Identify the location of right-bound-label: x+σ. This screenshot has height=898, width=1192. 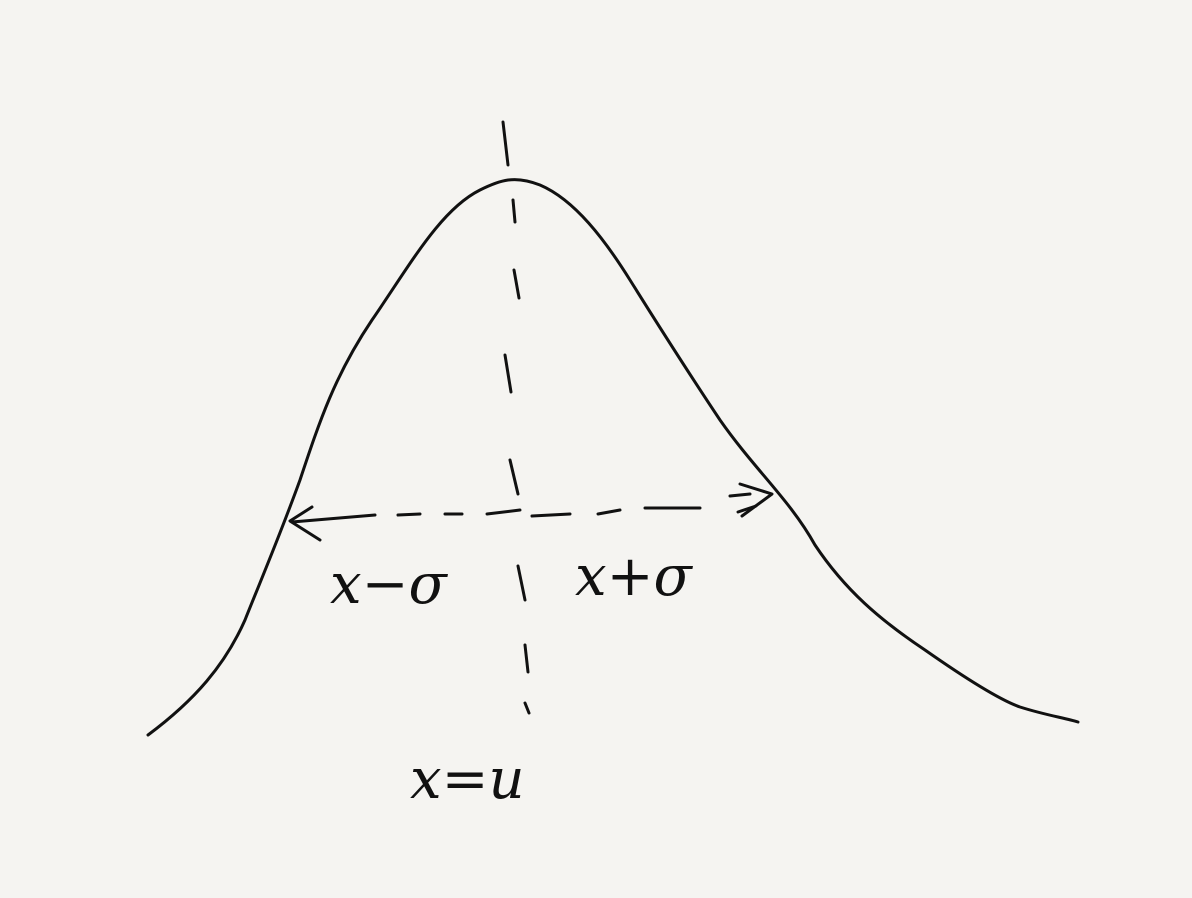
(634, 576).